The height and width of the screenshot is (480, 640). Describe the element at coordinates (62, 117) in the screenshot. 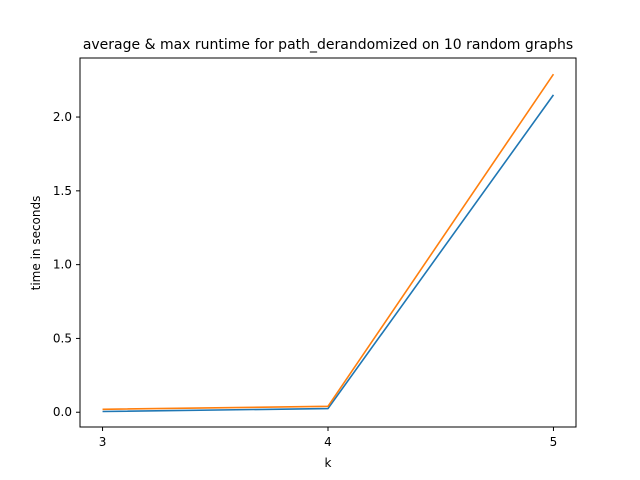

I see `y-tick-label: 2.0` at that location.